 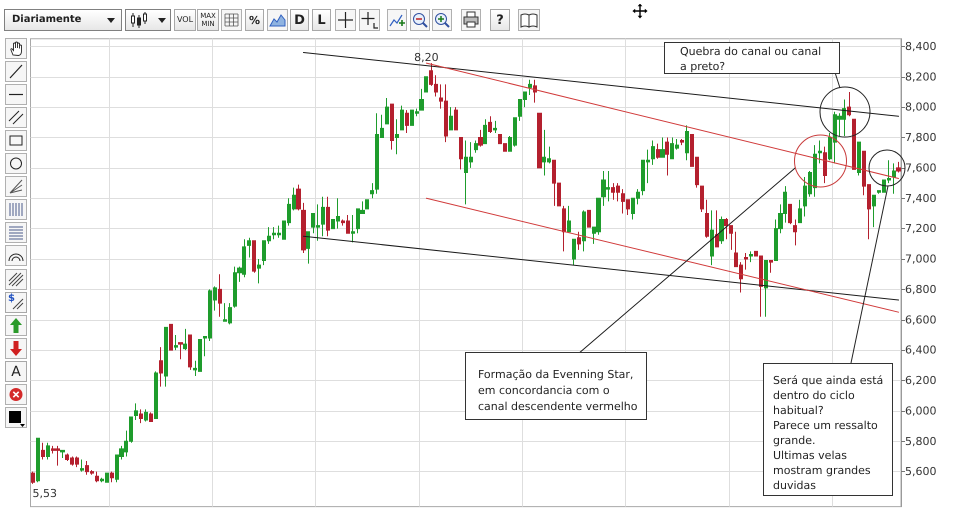 I want to click on button: L, so click(x=321, y=20).